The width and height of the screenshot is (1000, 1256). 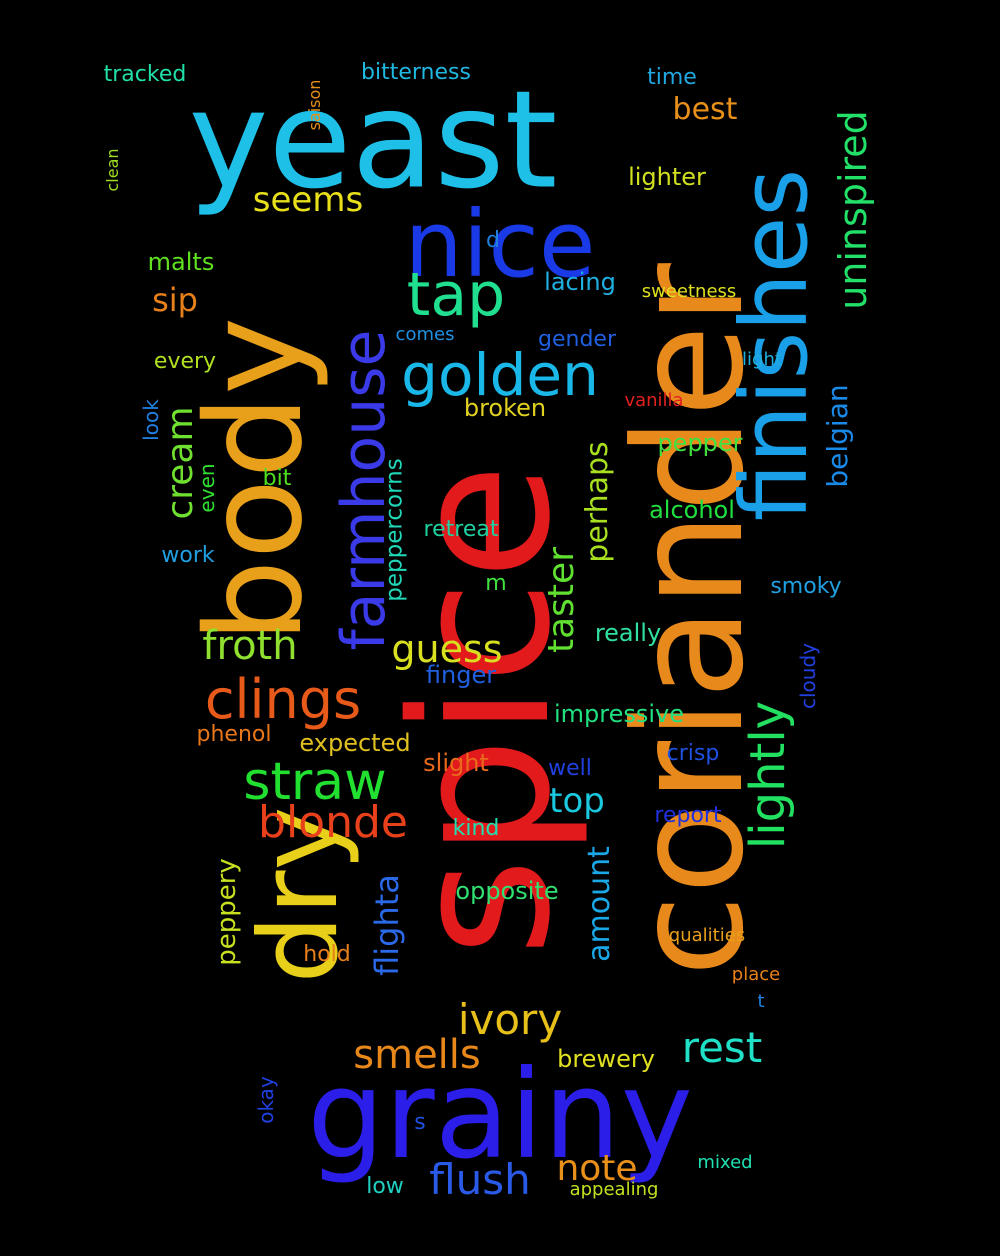 What do you see at coordinates (496, 583) in the screenshot?
I see `word-m: m` at bounding box center [496, 583].